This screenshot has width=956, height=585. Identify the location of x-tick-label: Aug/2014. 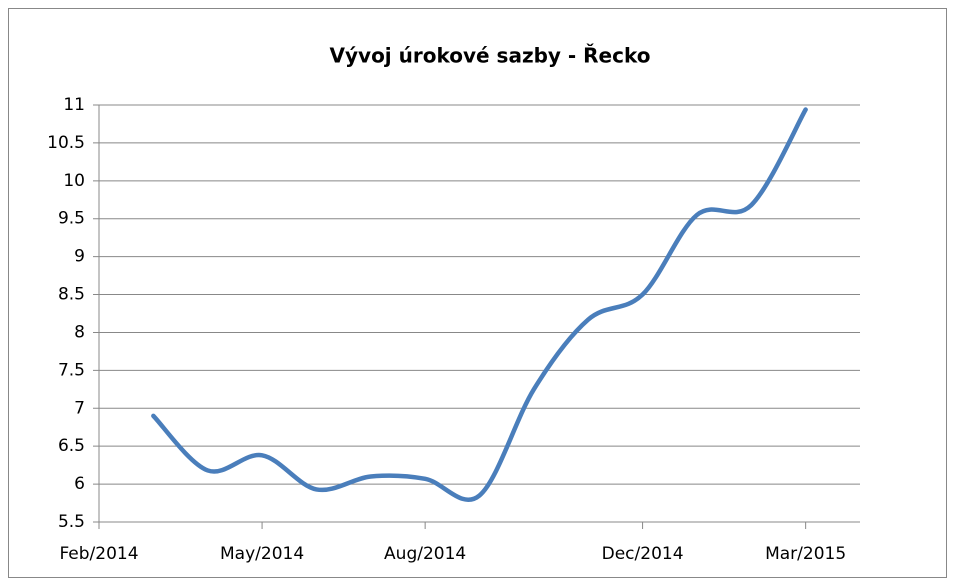
(425, 554).